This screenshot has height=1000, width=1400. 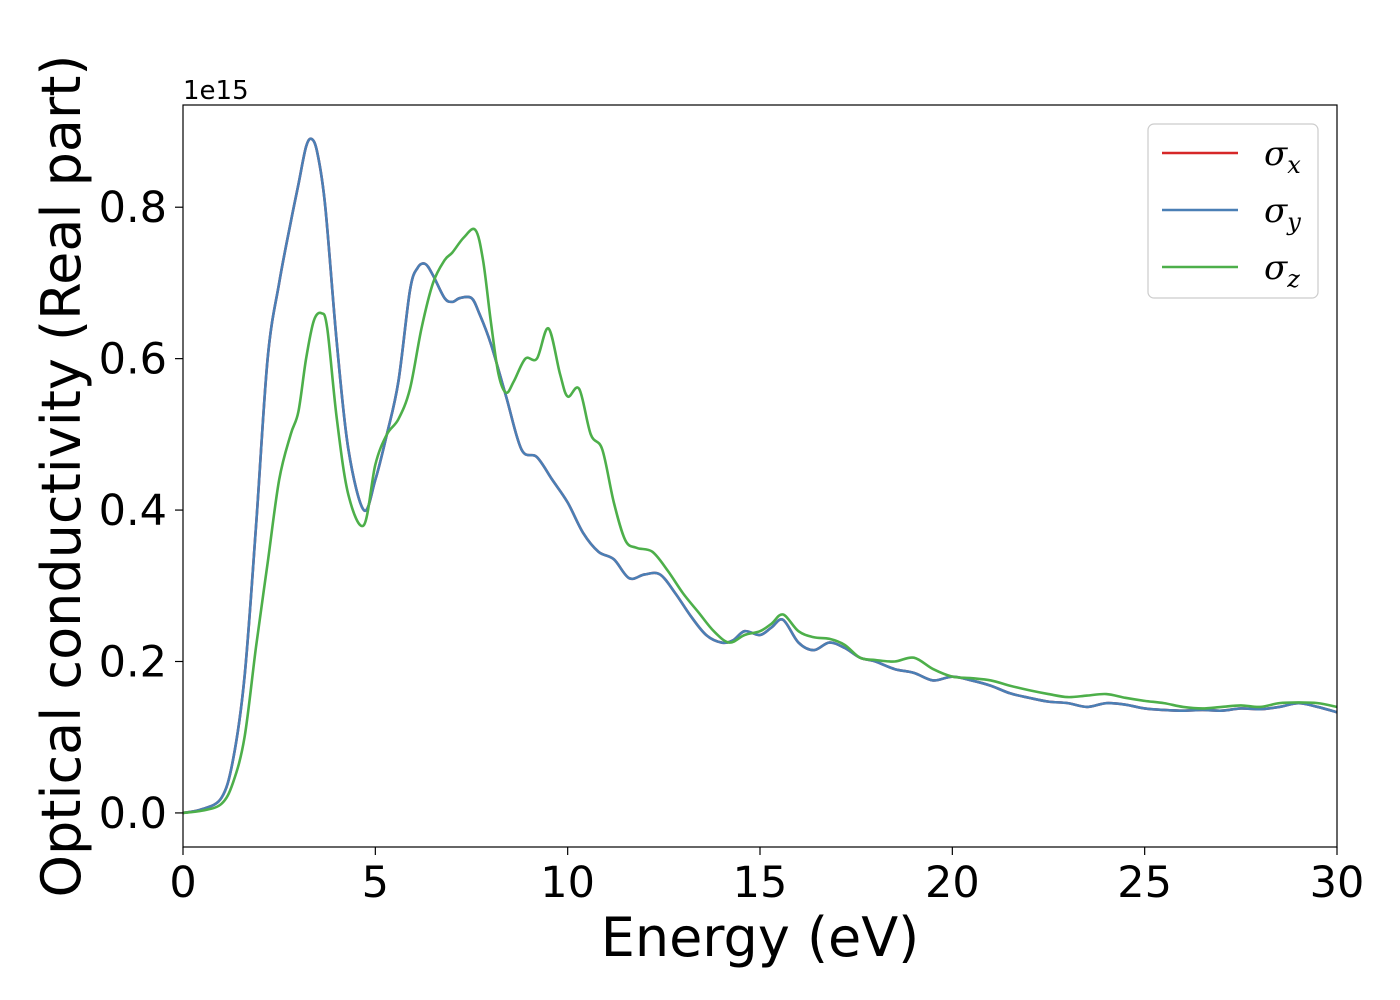 I want to click on x-tick-label: 20, so click(x=952, y=883).